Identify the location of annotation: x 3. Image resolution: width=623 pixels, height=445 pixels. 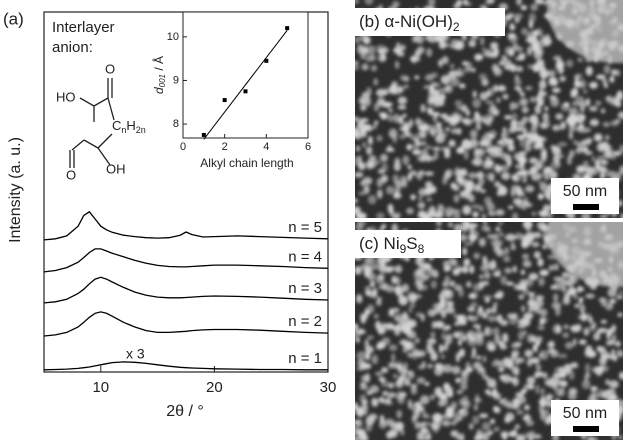
(135, 354).